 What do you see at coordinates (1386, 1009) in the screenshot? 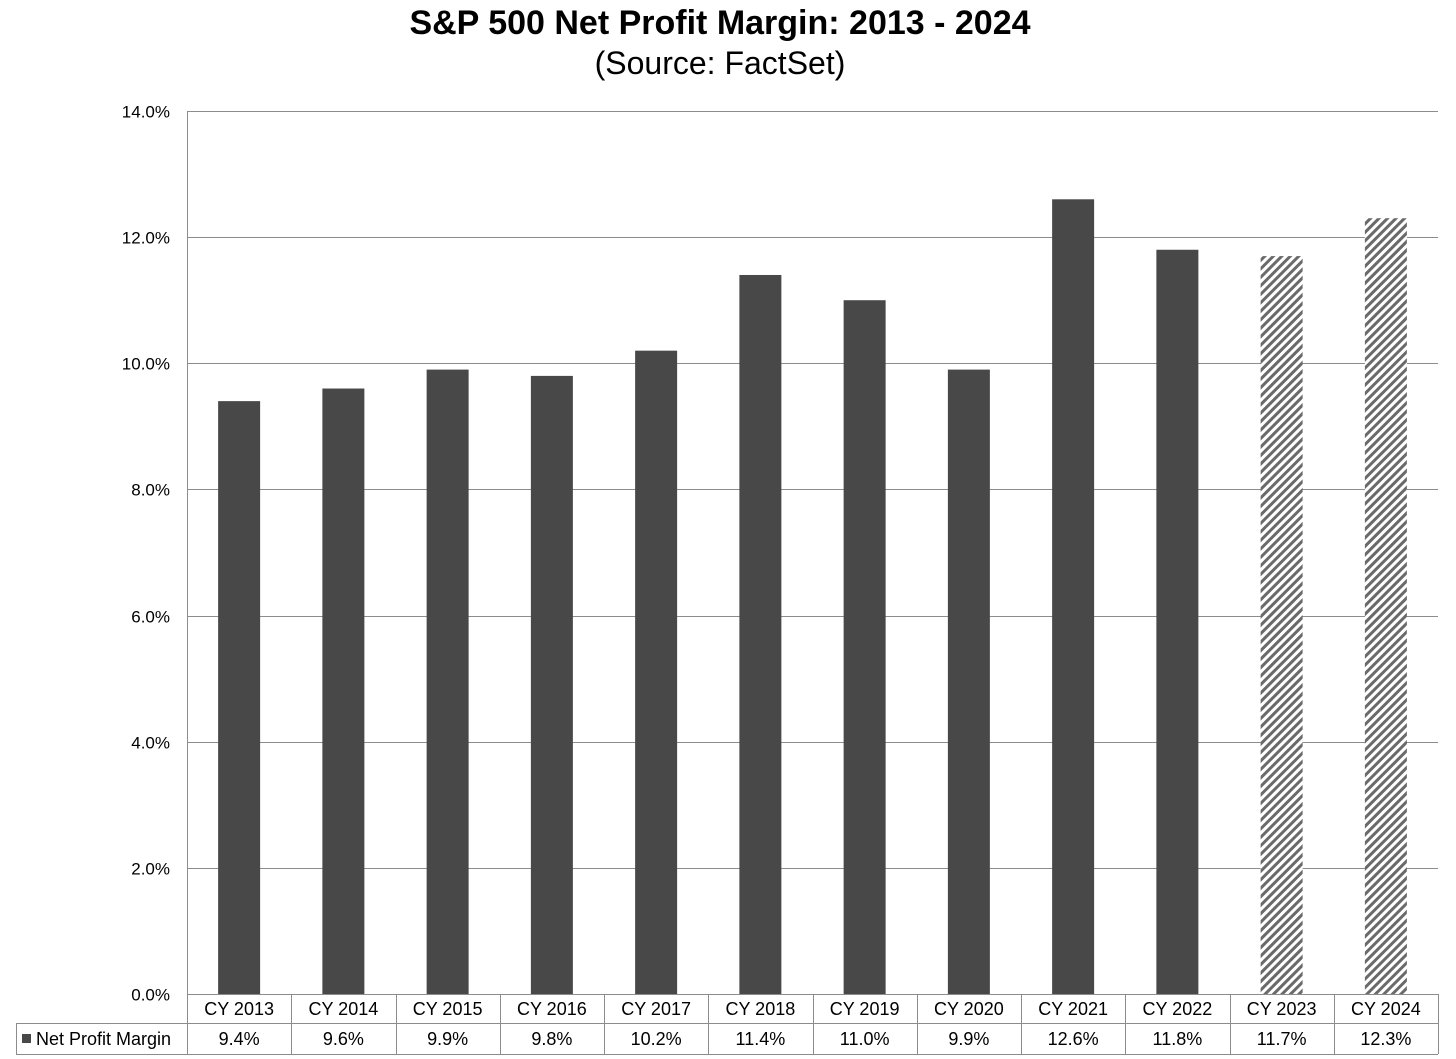
I see `x-tick-label: CY 2024` at bounding box center [1386, 1009].